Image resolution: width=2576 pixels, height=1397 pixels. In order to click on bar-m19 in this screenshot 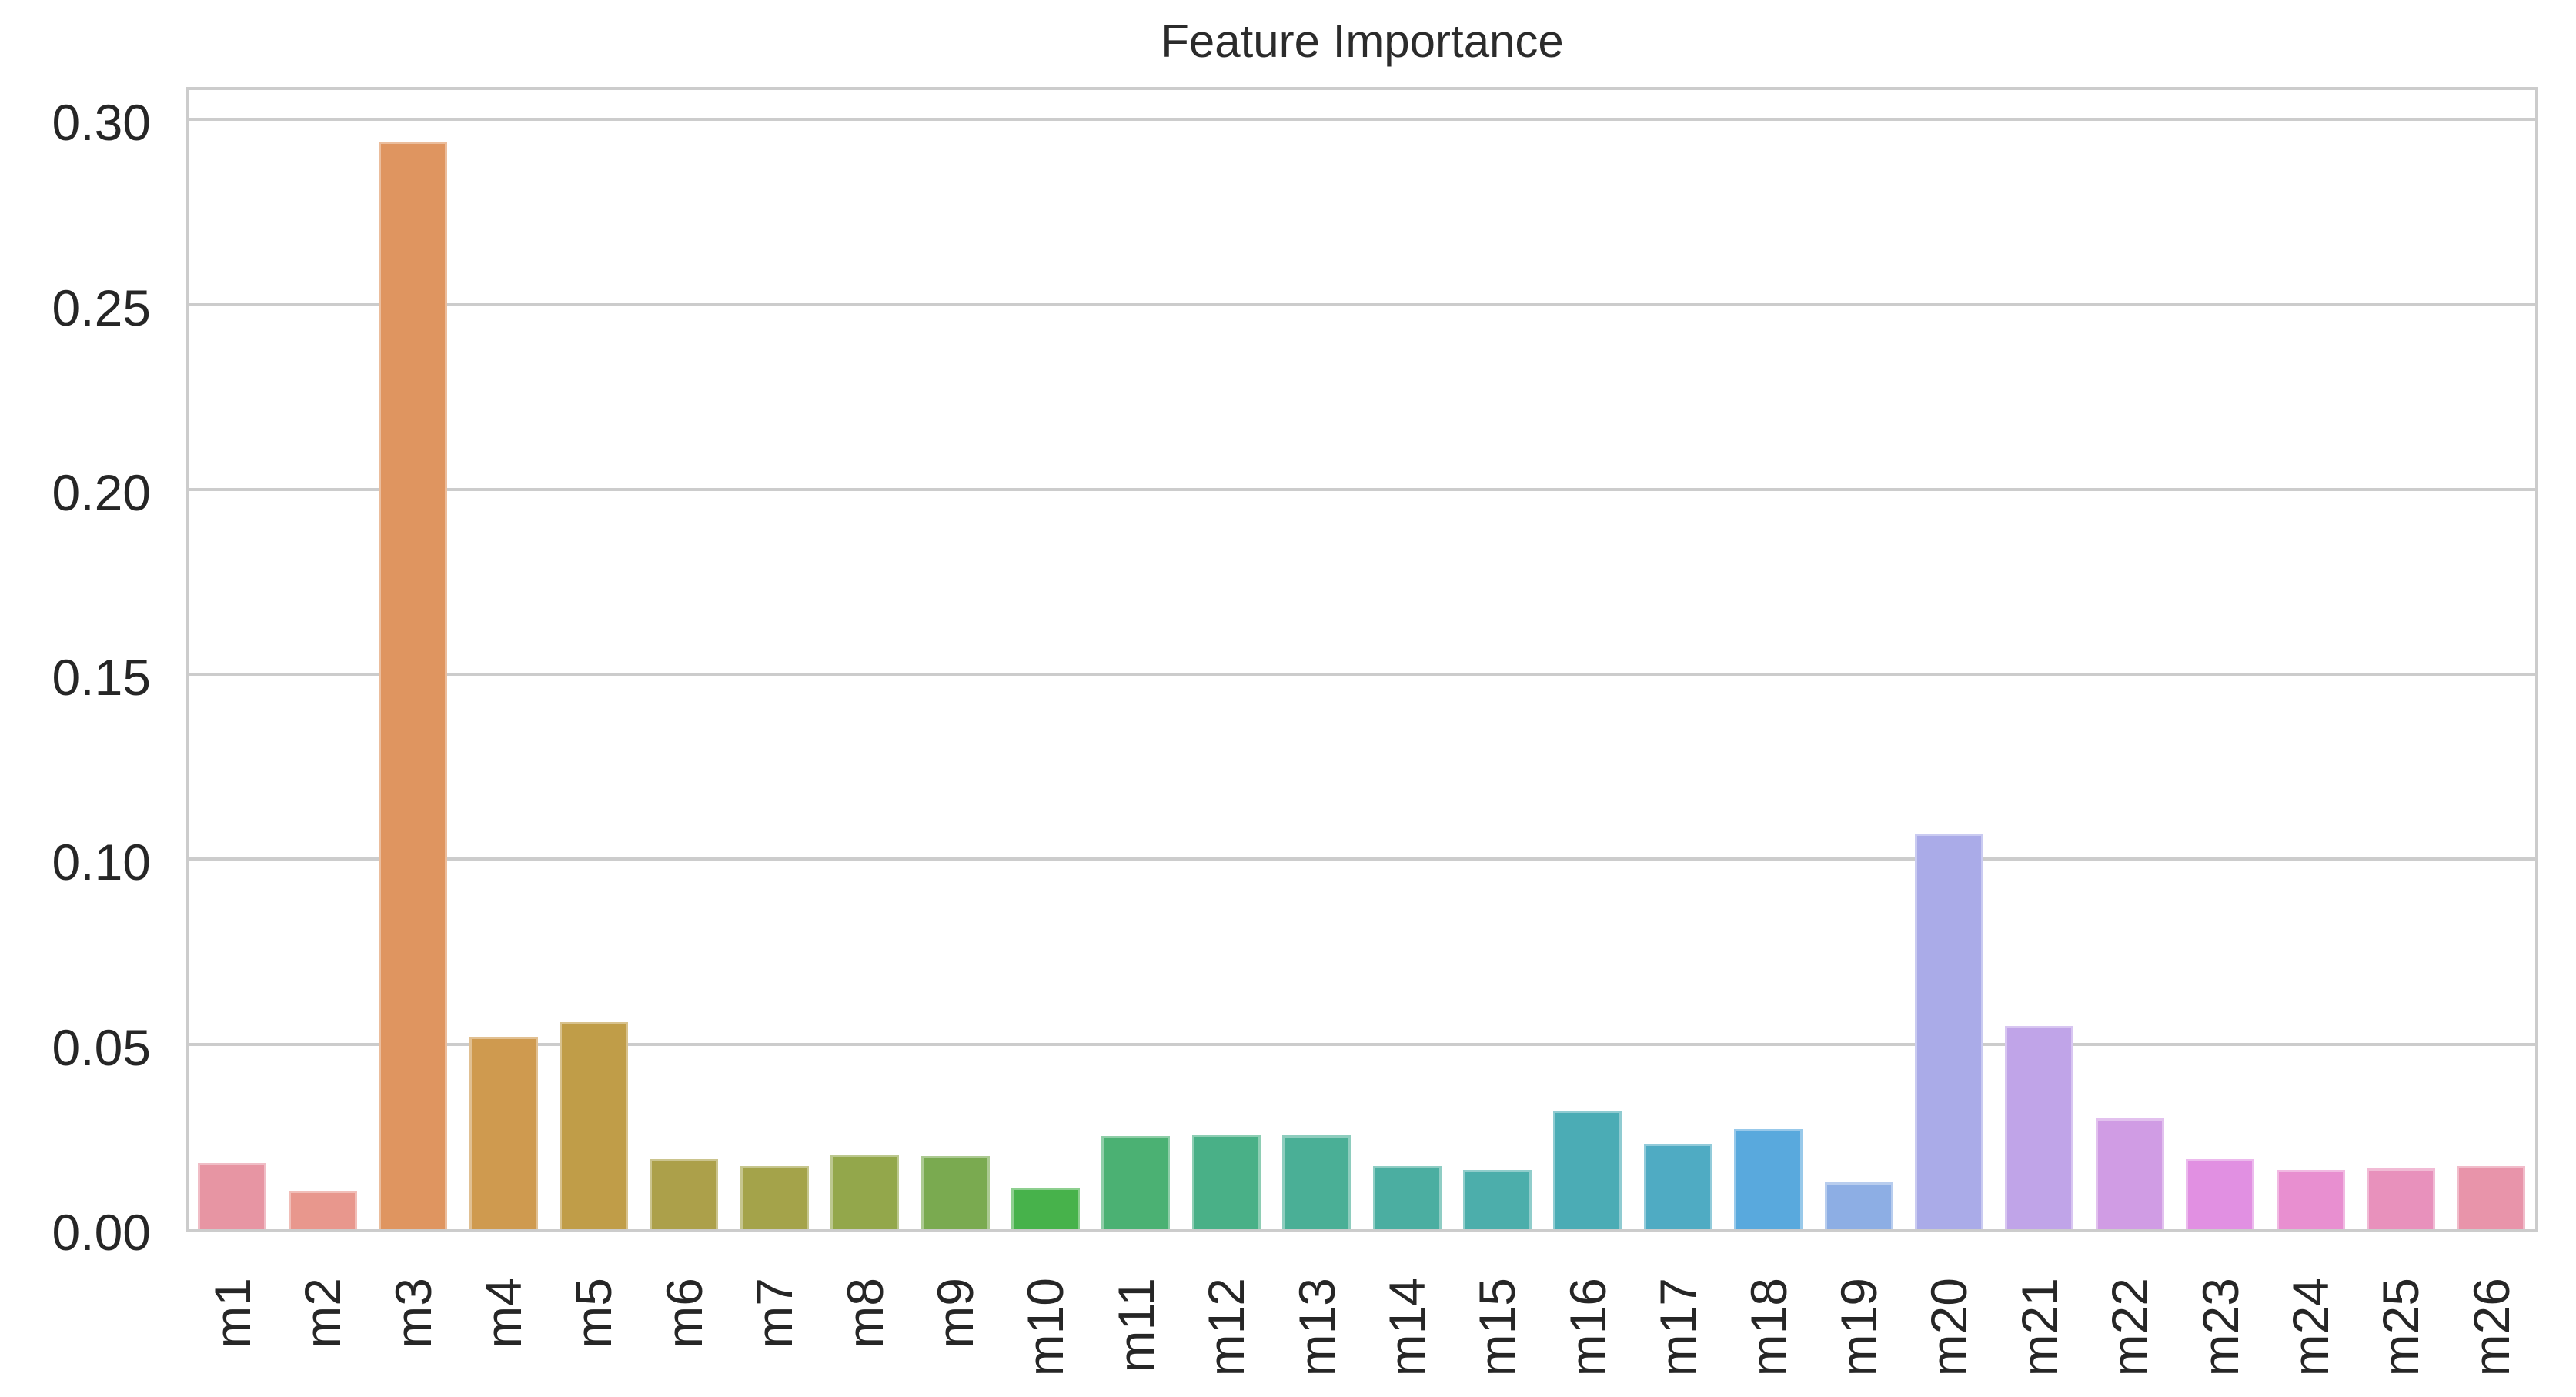, I will do `click(1858, 1205)`.